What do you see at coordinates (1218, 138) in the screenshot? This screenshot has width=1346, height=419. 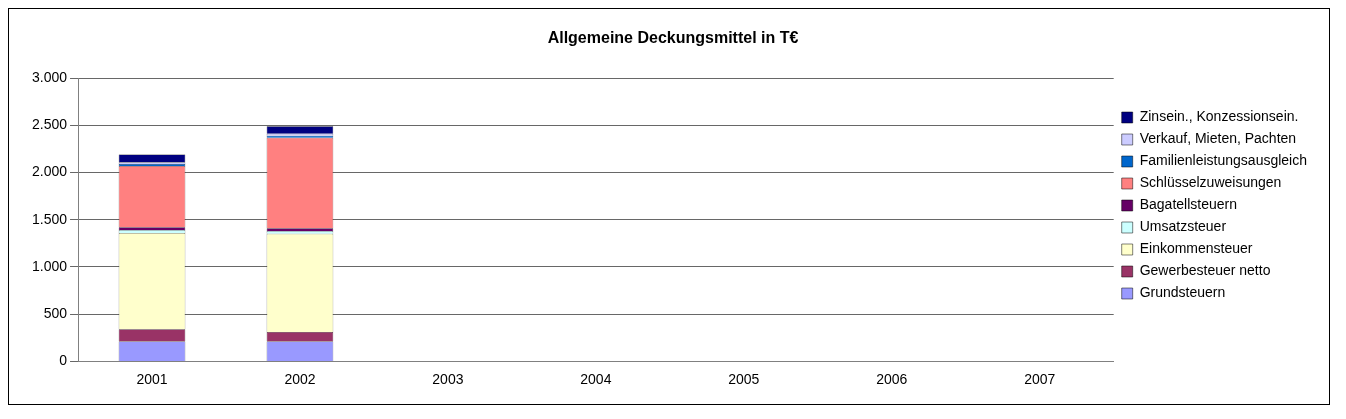 I see `legend-label: Verkauf, Mieten, Pachten` at bounding box center [1218, 138].